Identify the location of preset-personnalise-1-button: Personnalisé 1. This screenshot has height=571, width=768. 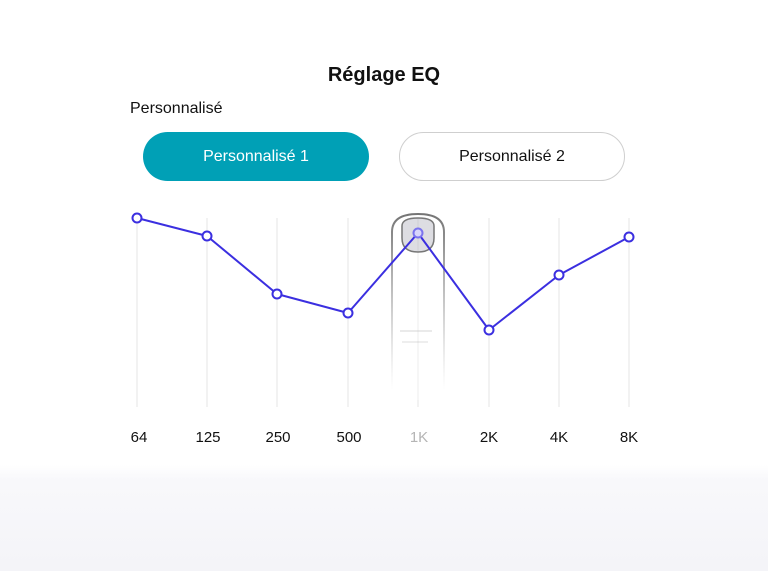
(256, 156).